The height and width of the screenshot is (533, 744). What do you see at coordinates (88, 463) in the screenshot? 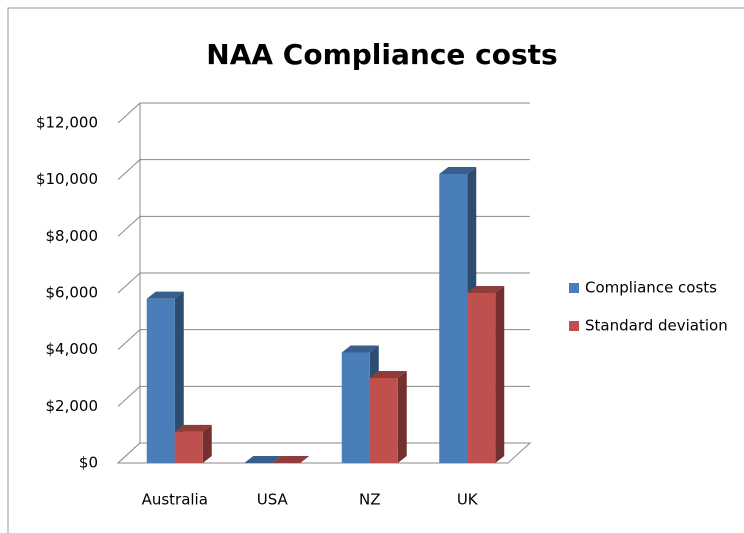
I see `y-tick-label: $0` at bounding box center [88, 463].